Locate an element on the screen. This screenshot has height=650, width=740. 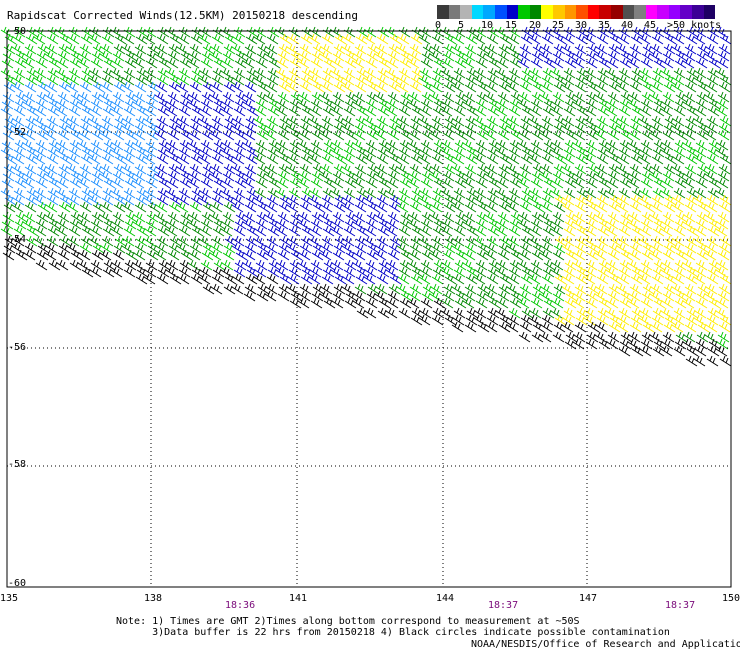
legend-tick-label: 45 is located at coordinates (650, 25).